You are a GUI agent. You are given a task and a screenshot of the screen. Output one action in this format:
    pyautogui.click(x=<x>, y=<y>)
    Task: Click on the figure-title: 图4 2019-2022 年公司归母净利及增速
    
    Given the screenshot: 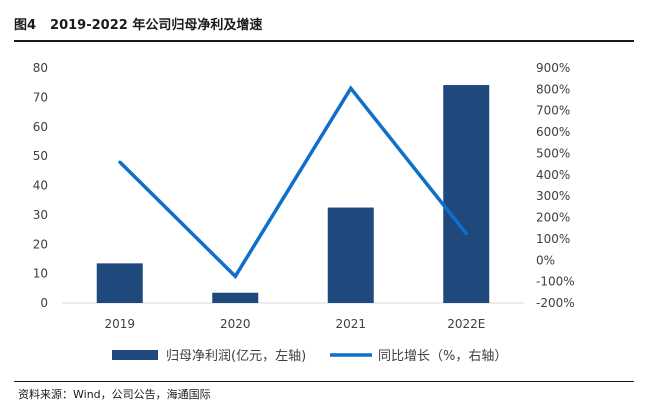 What is the action you would take?
    pyautogui.click(x=138, y=25)
    